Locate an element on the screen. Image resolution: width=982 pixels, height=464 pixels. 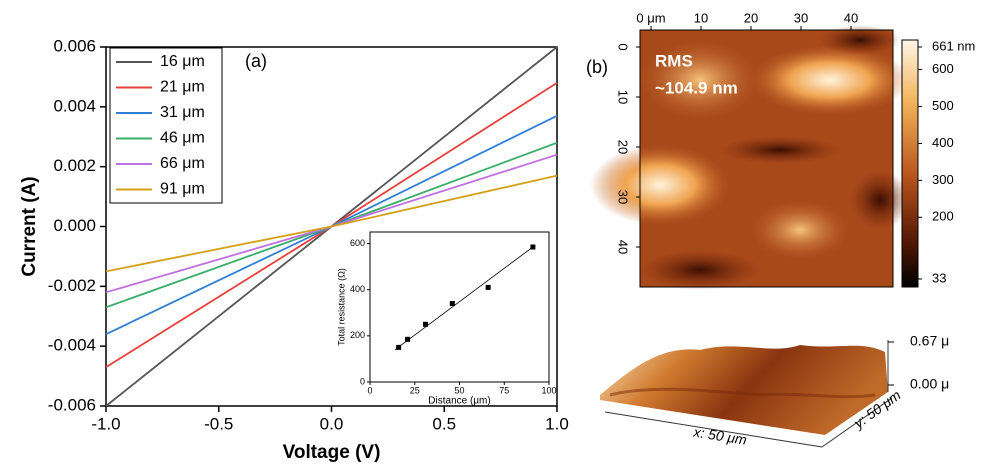
x-tick-label: 1.0 is located at coordinates (557, 423).